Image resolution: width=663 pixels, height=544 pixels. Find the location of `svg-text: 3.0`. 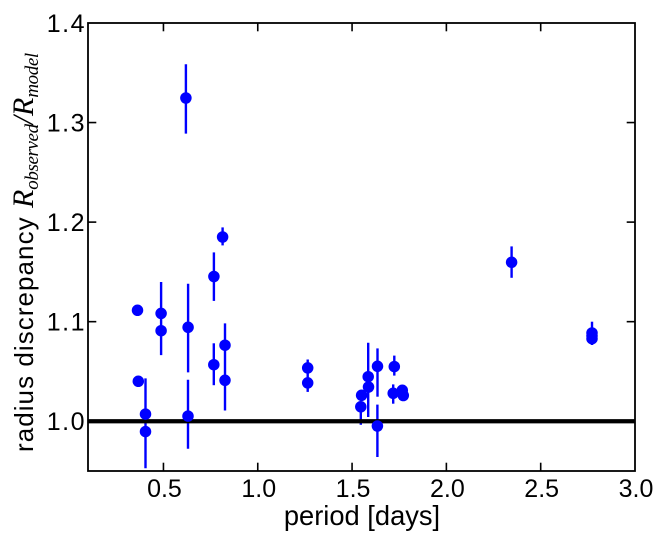

svg-text: 3.0 is located at coordinates (636, 489).